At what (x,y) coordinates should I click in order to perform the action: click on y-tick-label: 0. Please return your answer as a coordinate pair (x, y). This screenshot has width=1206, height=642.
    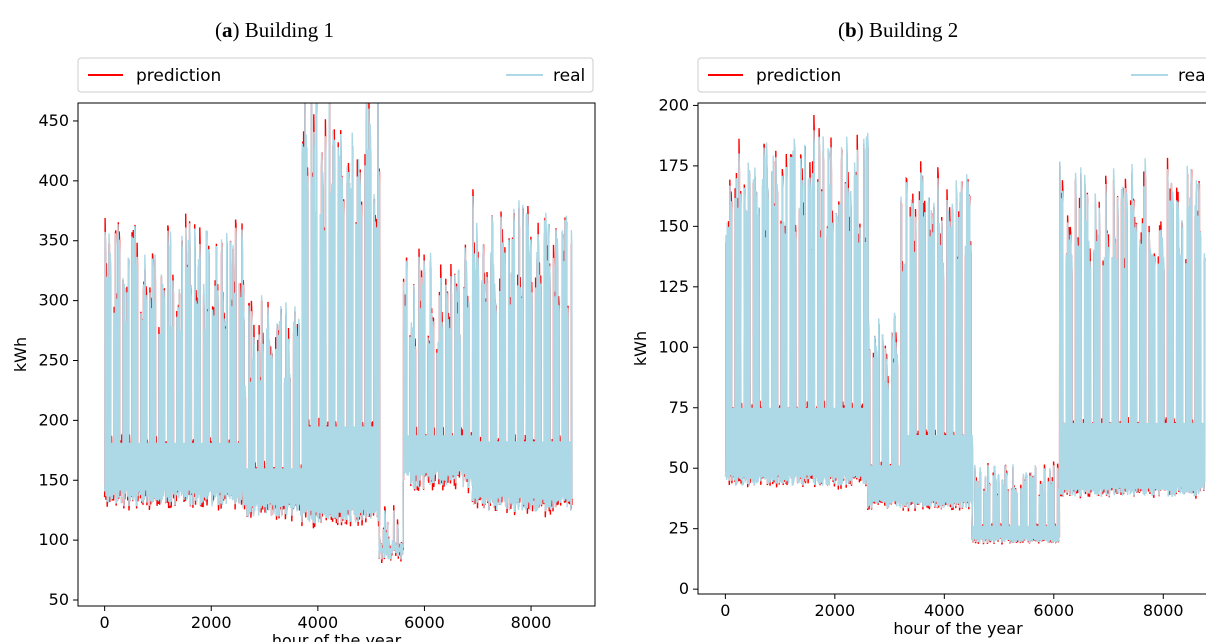
    Looking at the image, I should click on (684, 588).